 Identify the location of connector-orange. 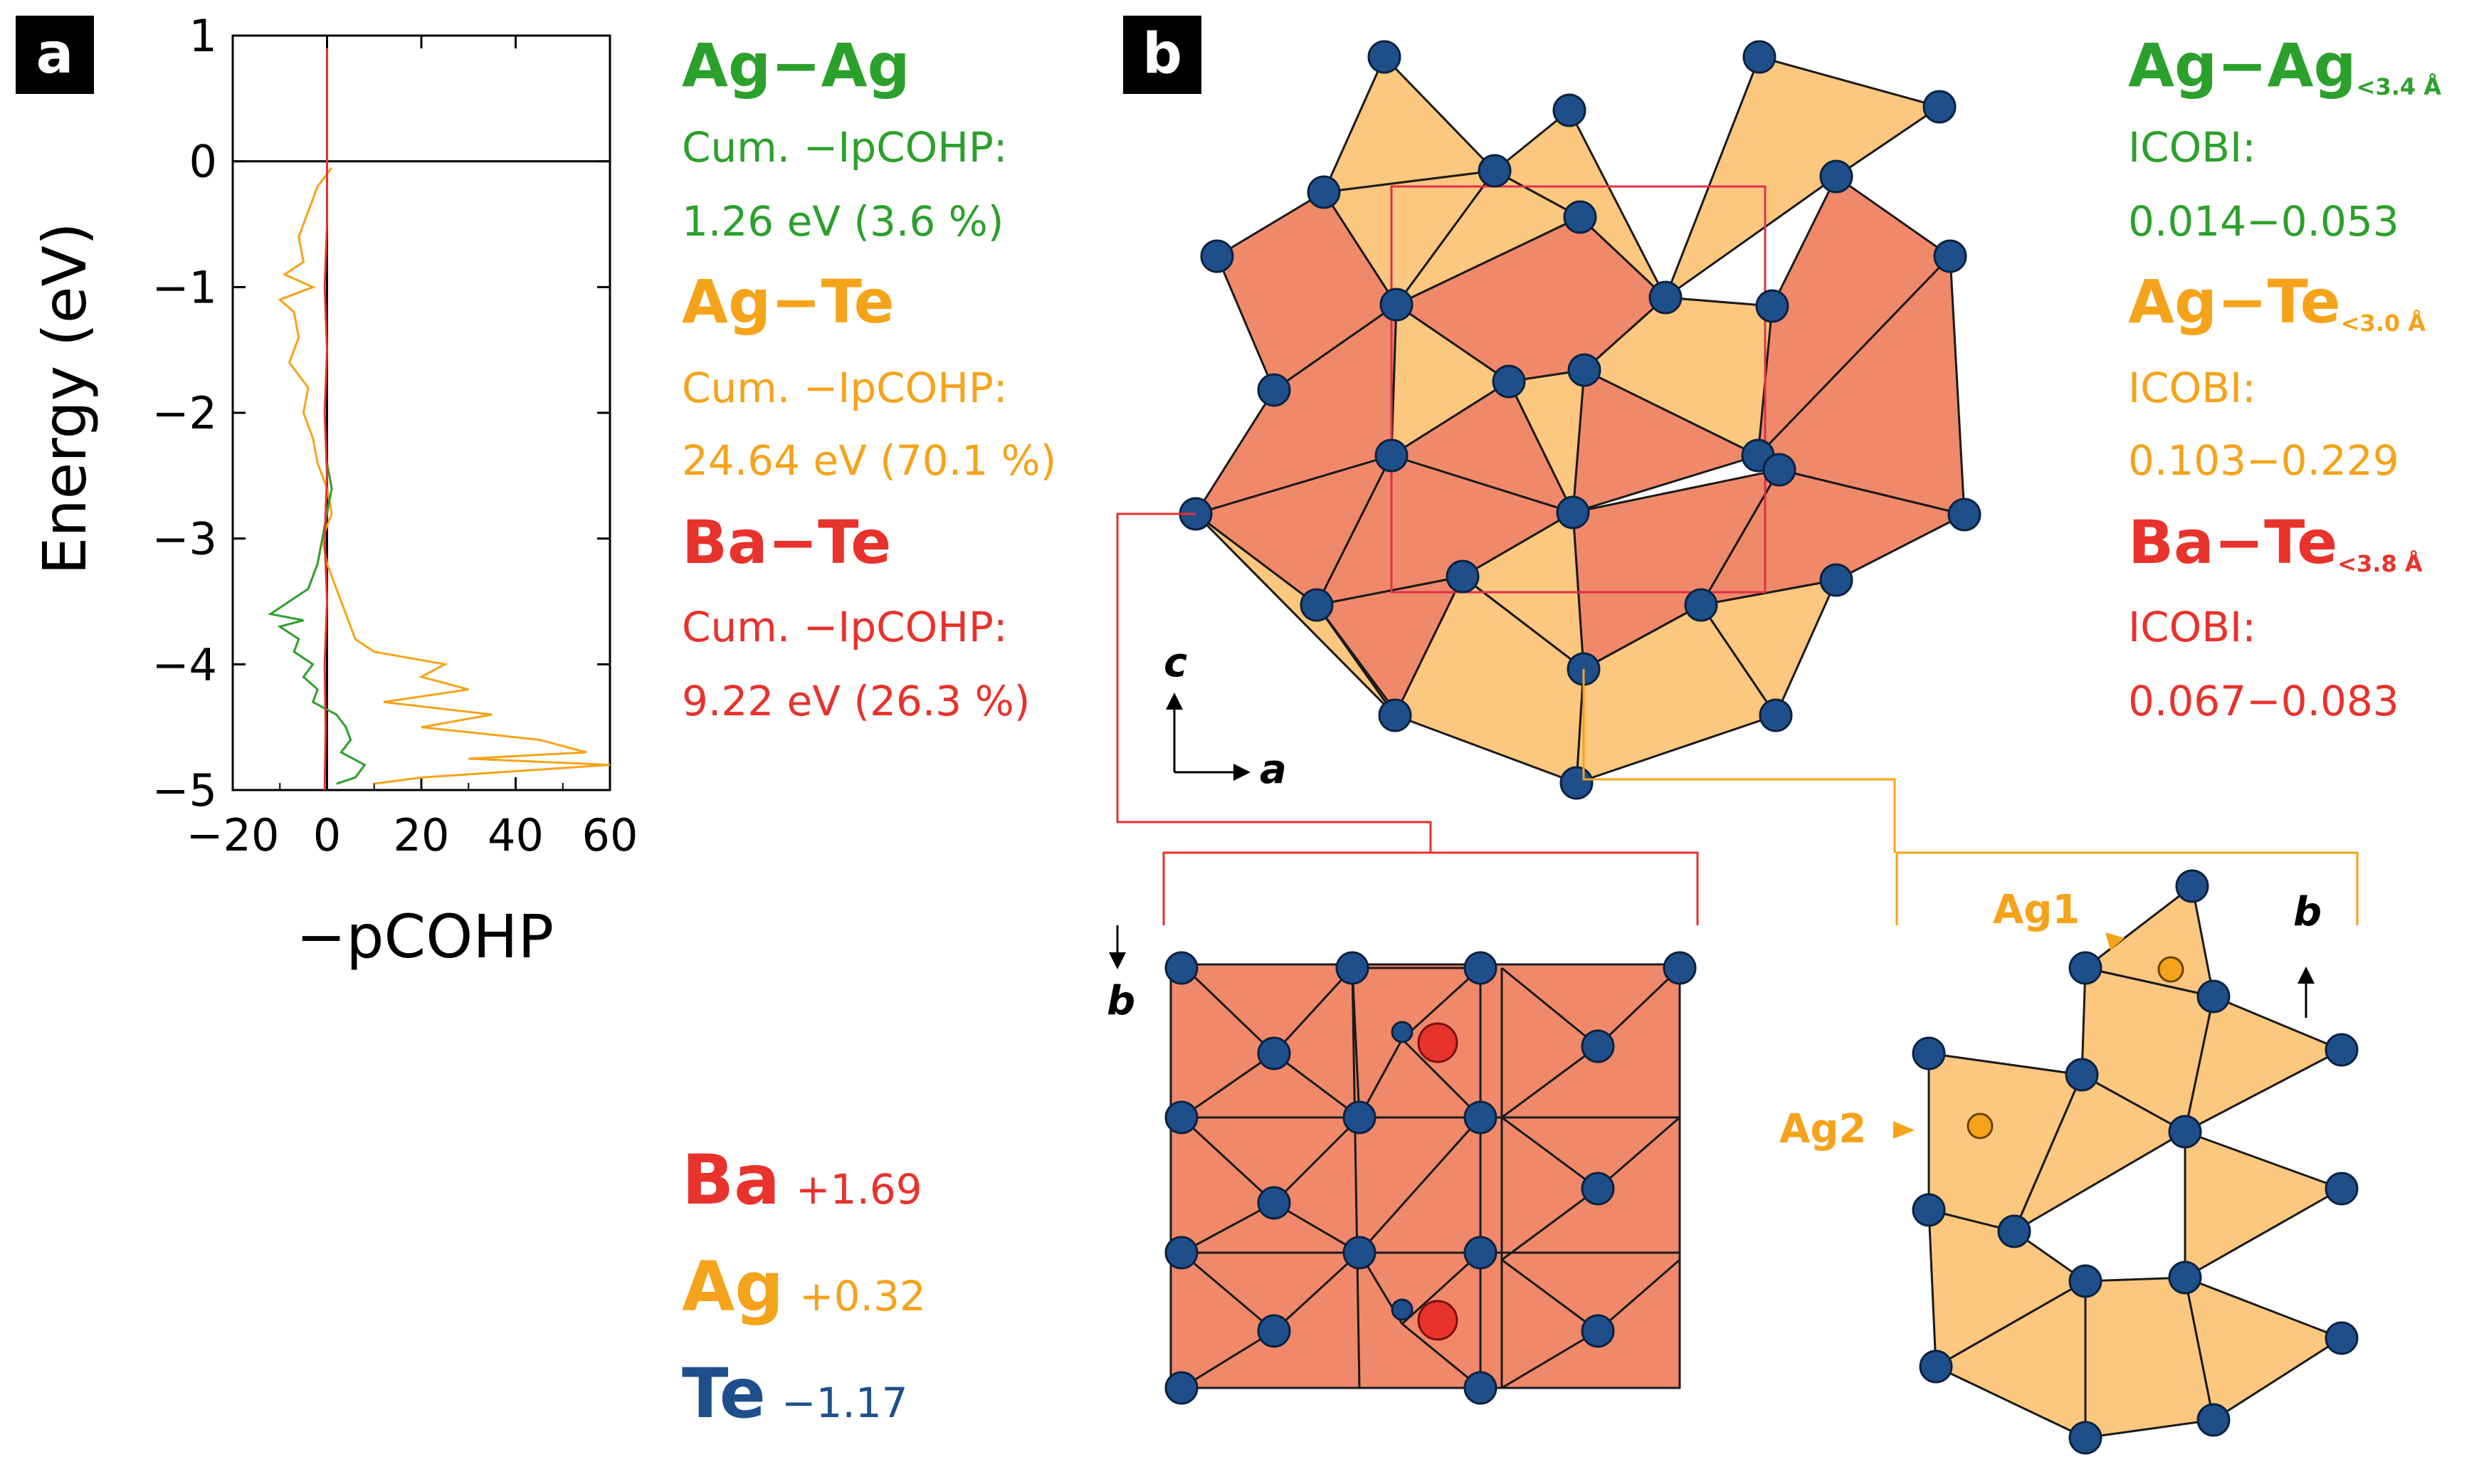
(1970, 797).